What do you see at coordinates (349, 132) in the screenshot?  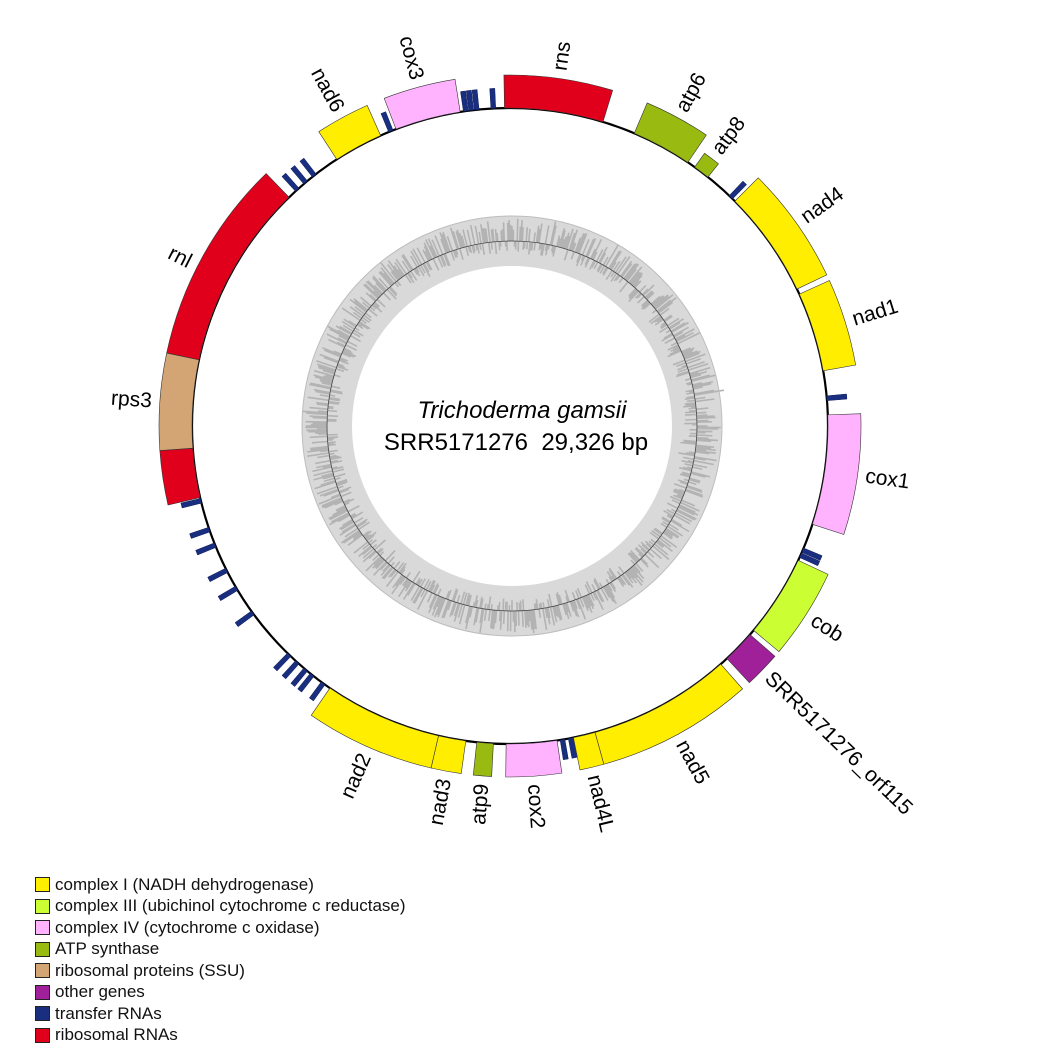 I see `gene-nad6` at bounding box center [349, 132].